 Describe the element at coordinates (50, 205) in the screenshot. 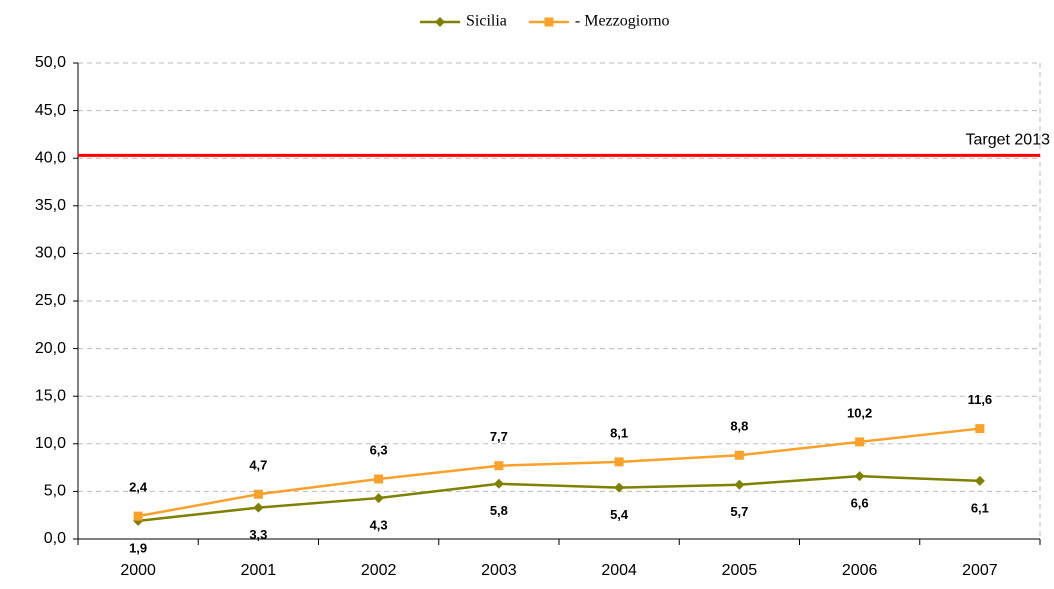

I see `y-tick-label: 35,0` at that location.